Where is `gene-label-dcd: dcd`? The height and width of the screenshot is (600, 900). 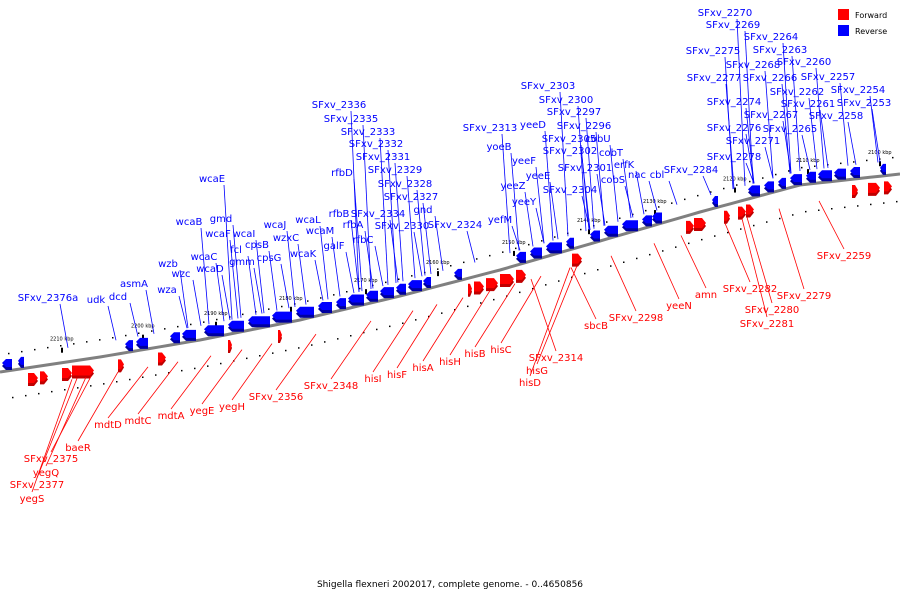 gene-label-dcd: dcd is located at coordinates (118, 297).